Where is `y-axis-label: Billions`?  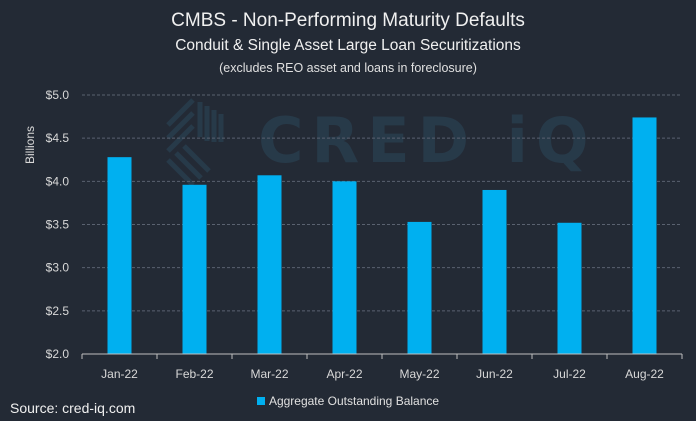 y-axis-label: Billions is located at coordinates (30, 145).